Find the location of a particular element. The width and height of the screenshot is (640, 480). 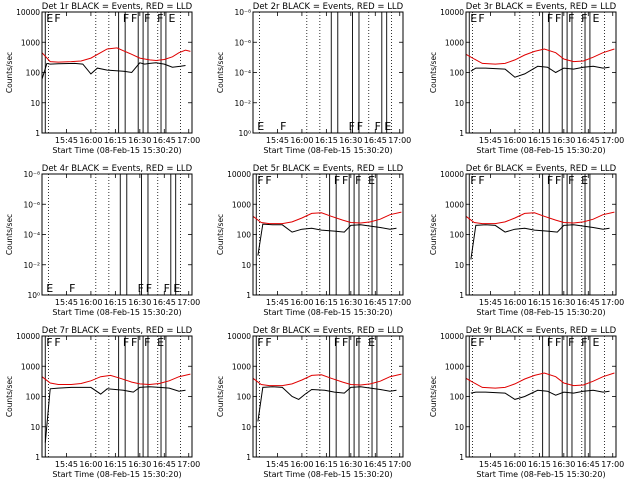

panel-title: Det 6r BLACK = Events, RED = LLD is located at coordinates (541, 169).